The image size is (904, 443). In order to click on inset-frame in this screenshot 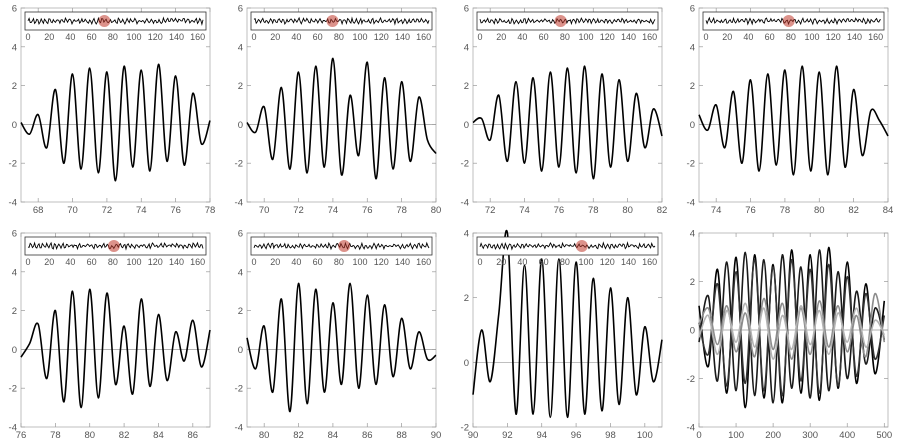, I will do `click(567, 246)`.